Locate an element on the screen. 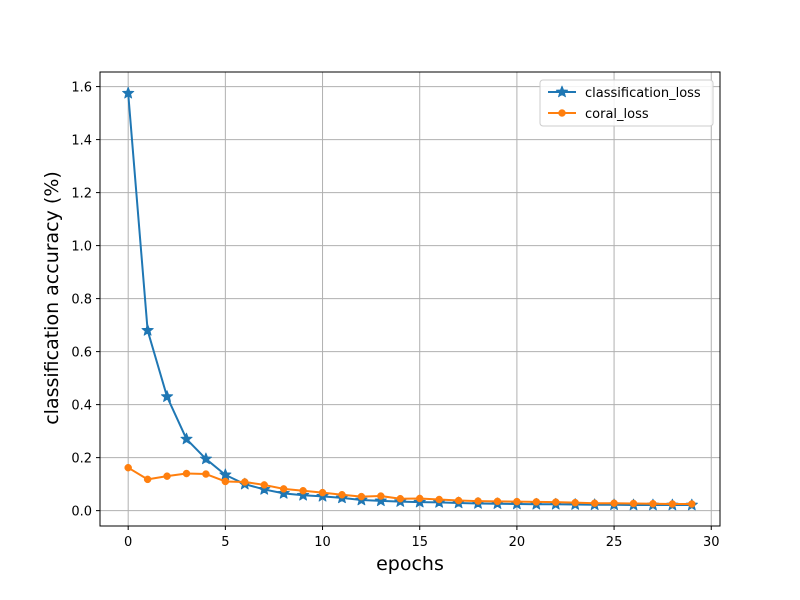 The height and width of the screenshot is (600, 800). x-tick-label: 15 is located at coordinates (419, 542).